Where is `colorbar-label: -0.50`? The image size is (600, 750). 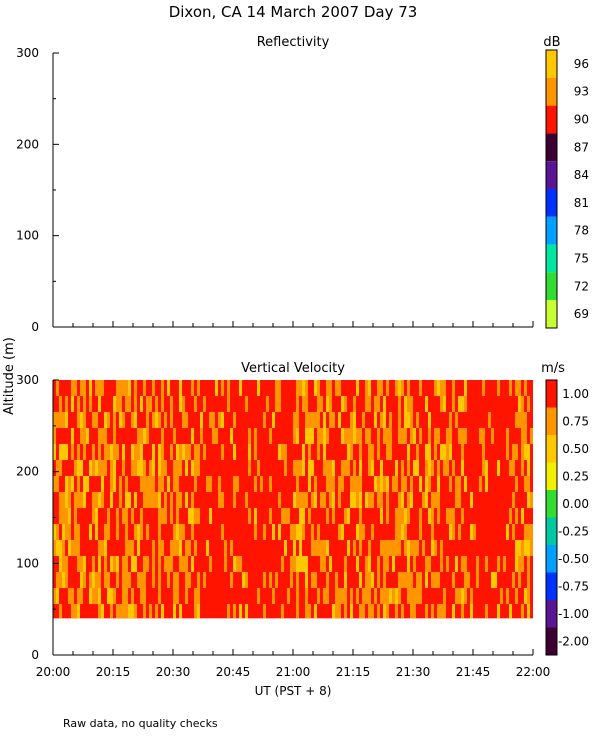
colorbar-label: -0.50 is located at coordinates (573, 559).